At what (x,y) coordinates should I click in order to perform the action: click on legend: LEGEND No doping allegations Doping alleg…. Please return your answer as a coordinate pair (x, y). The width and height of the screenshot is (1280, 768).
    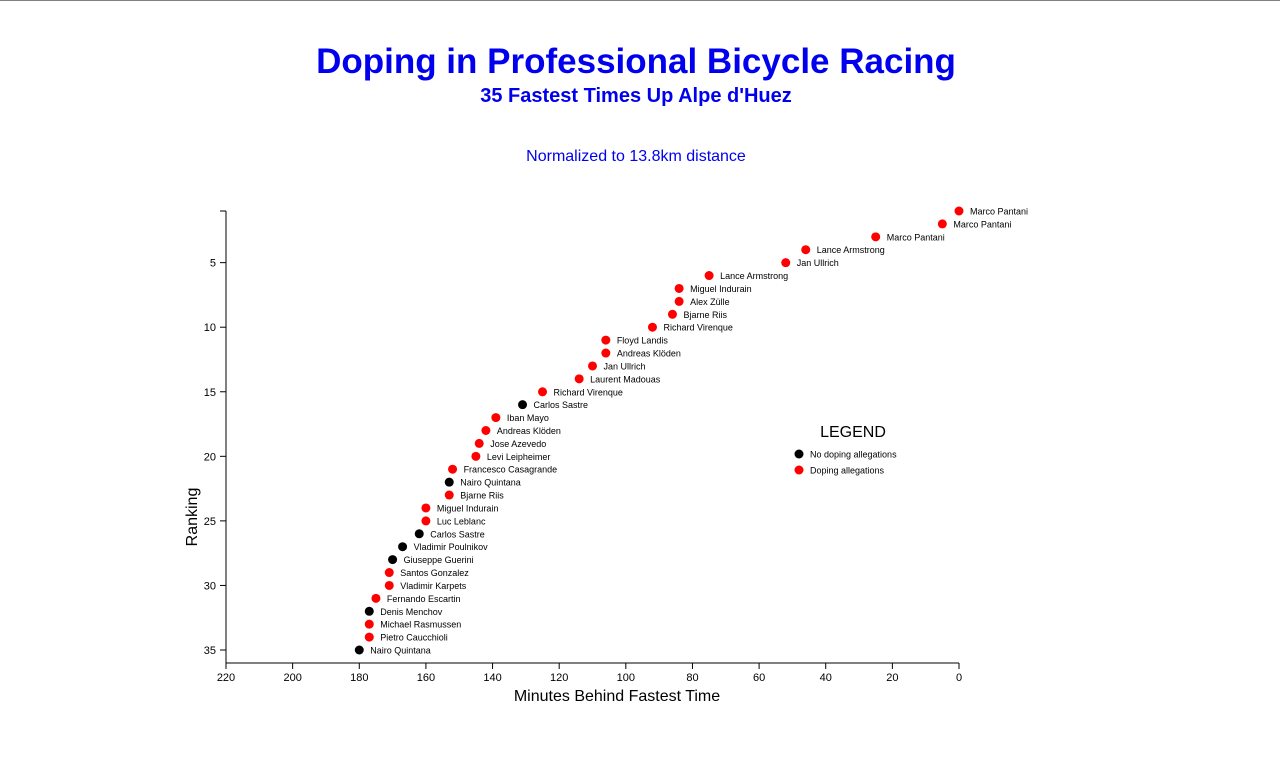
    Looking at the image, I should click on (845, 450).